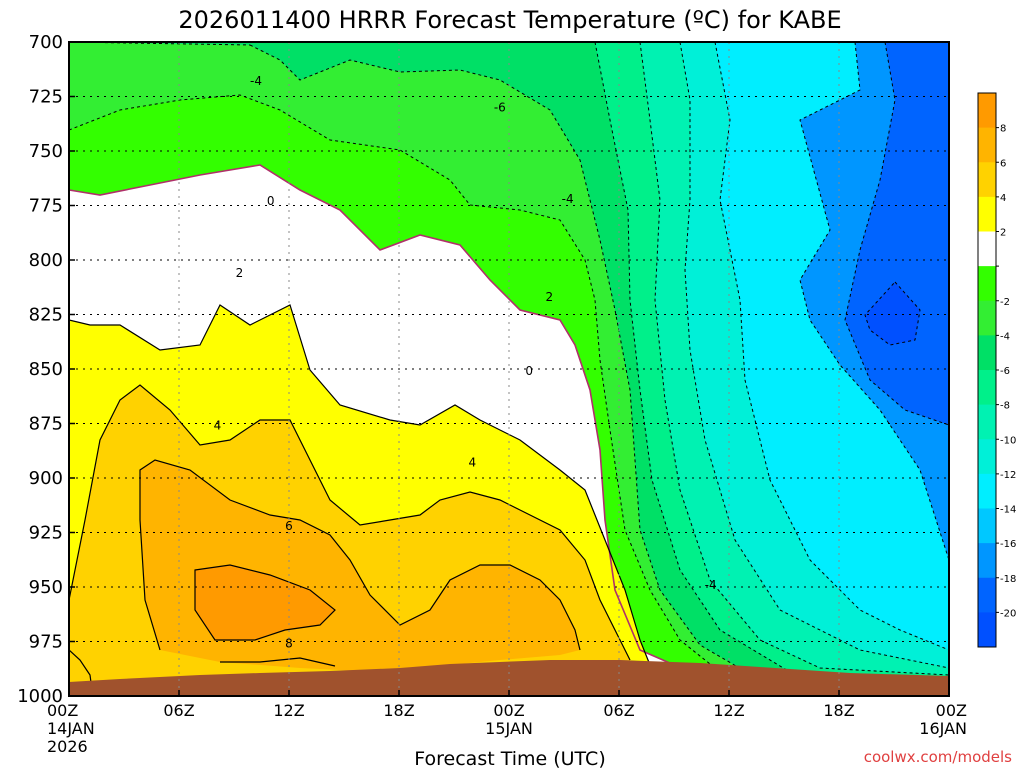 Image resolution: width=1024 pixels, height=768 pixels. Describe the element at coordinates (289, 644) in the screenshot. I see `contour-label: 8` at that location.